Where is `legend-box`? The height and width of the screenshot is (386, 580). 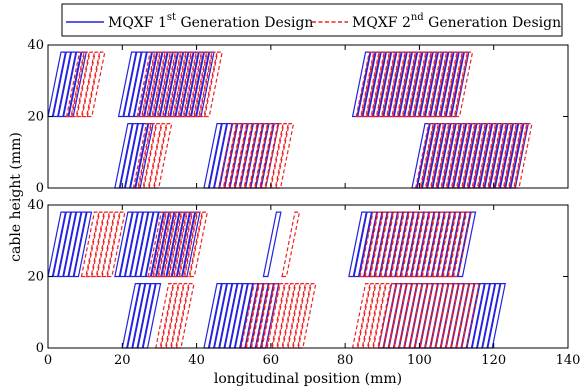
legend-box is located at coordinates (312, 20).